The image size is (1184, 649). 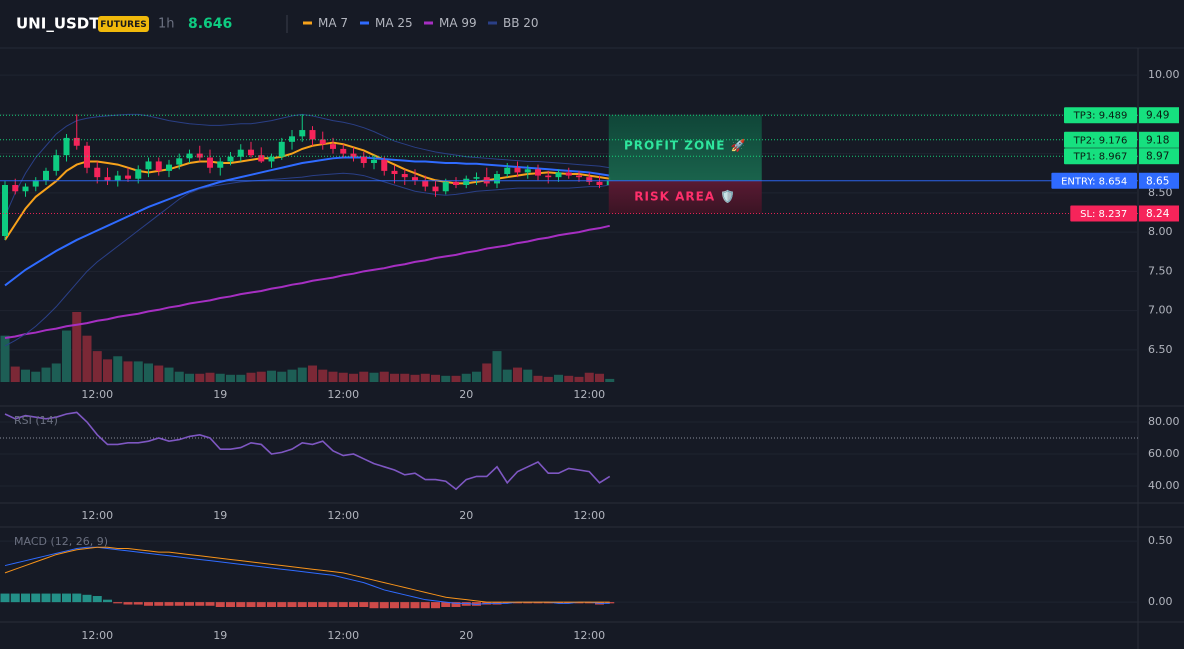 I want to click on zone, so click(x=685, y=148).